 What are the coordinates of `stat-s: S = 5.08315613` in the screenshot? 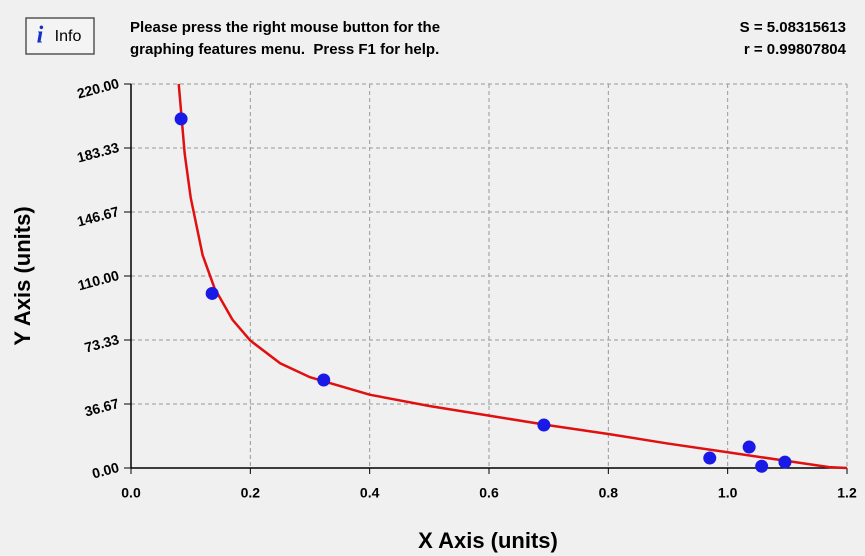 It's located at (793, 27).